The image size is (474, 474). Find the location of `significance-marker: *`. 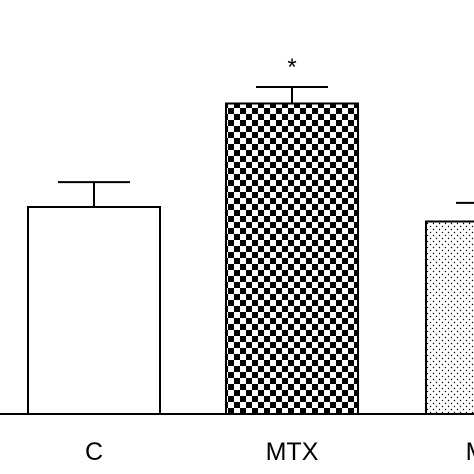

significance-marker: * is located at coordinates (291, 67).